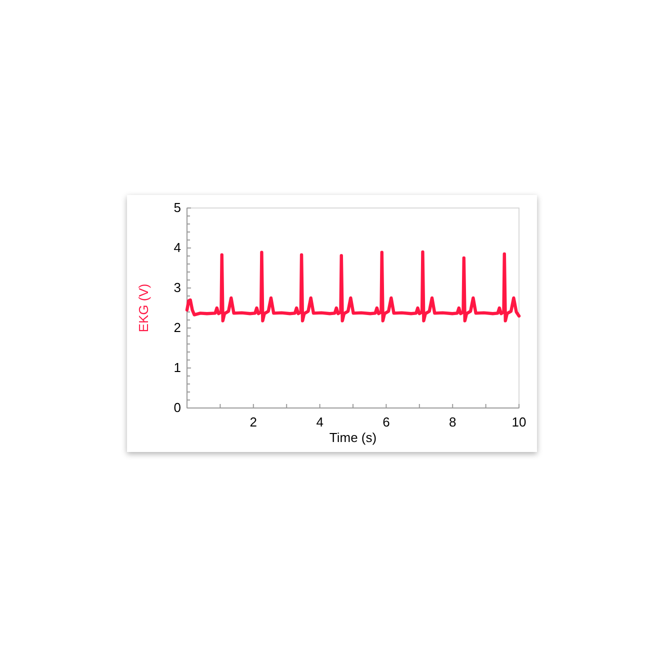  I want to click on line-series, so click(353, 286).